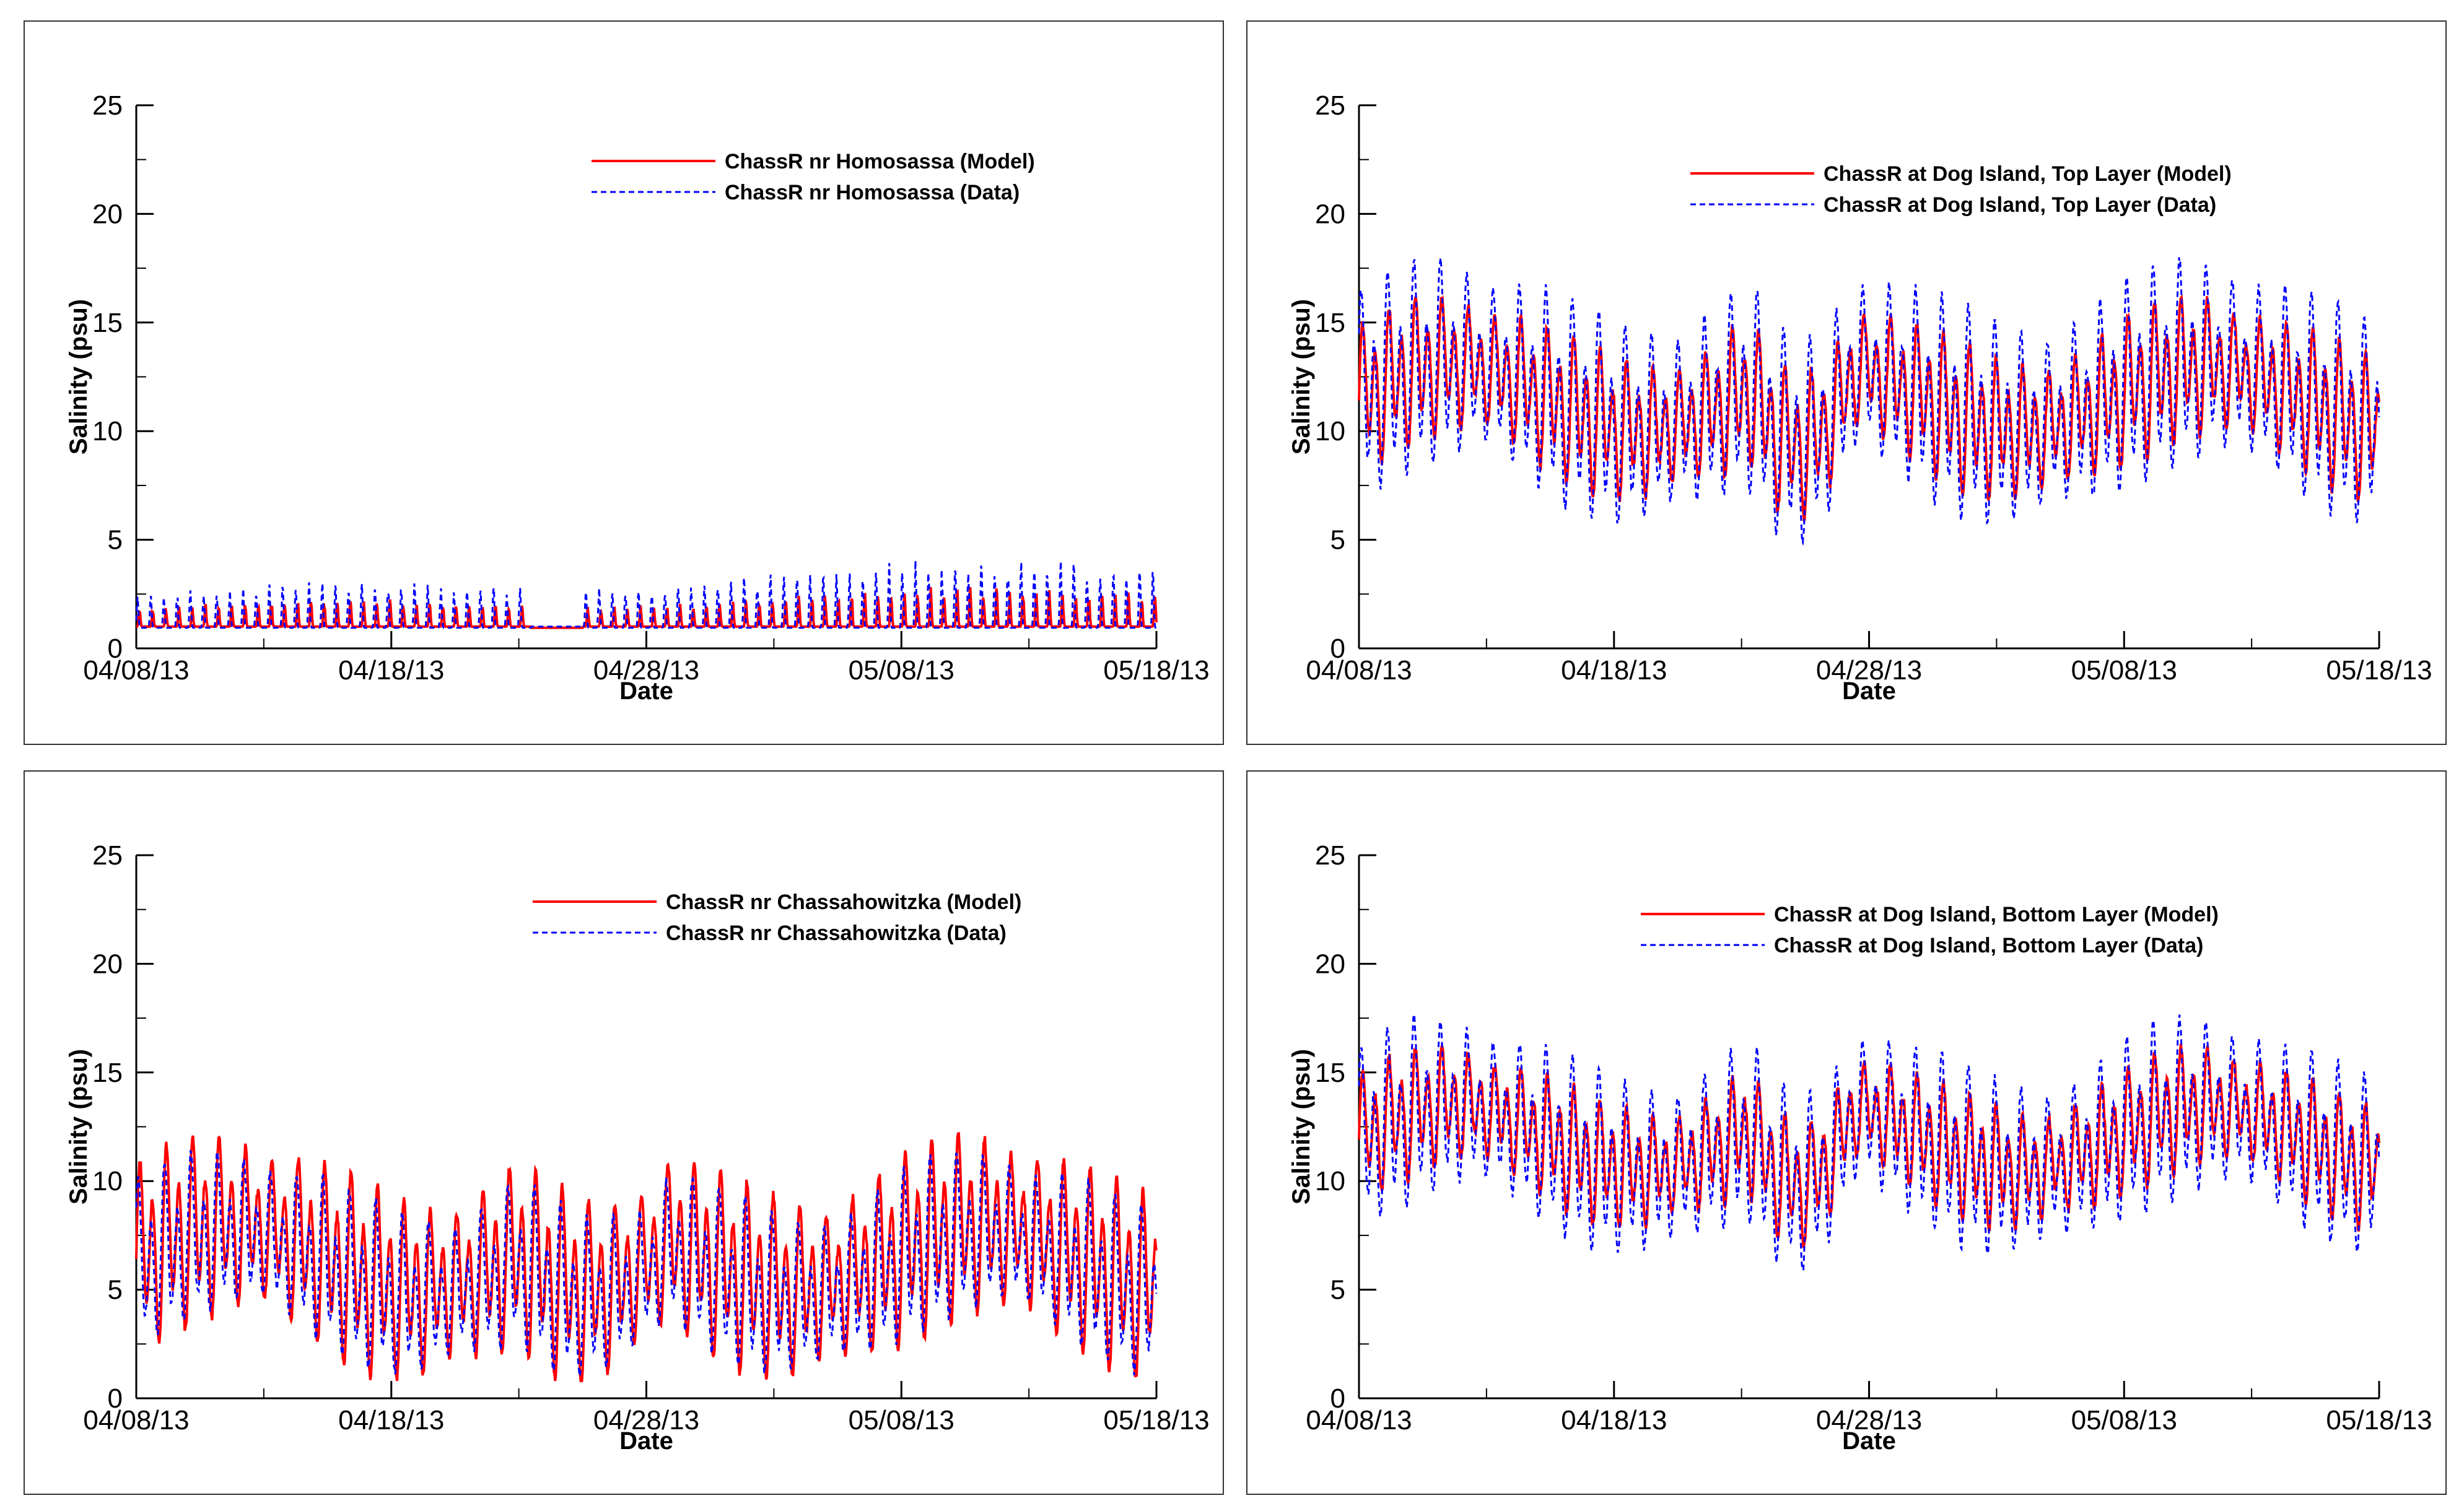 The image size is (2464, 1511). I want to click on legend-label-model: ChassR nr Chassahowitzka (Model), so click(843, 902).